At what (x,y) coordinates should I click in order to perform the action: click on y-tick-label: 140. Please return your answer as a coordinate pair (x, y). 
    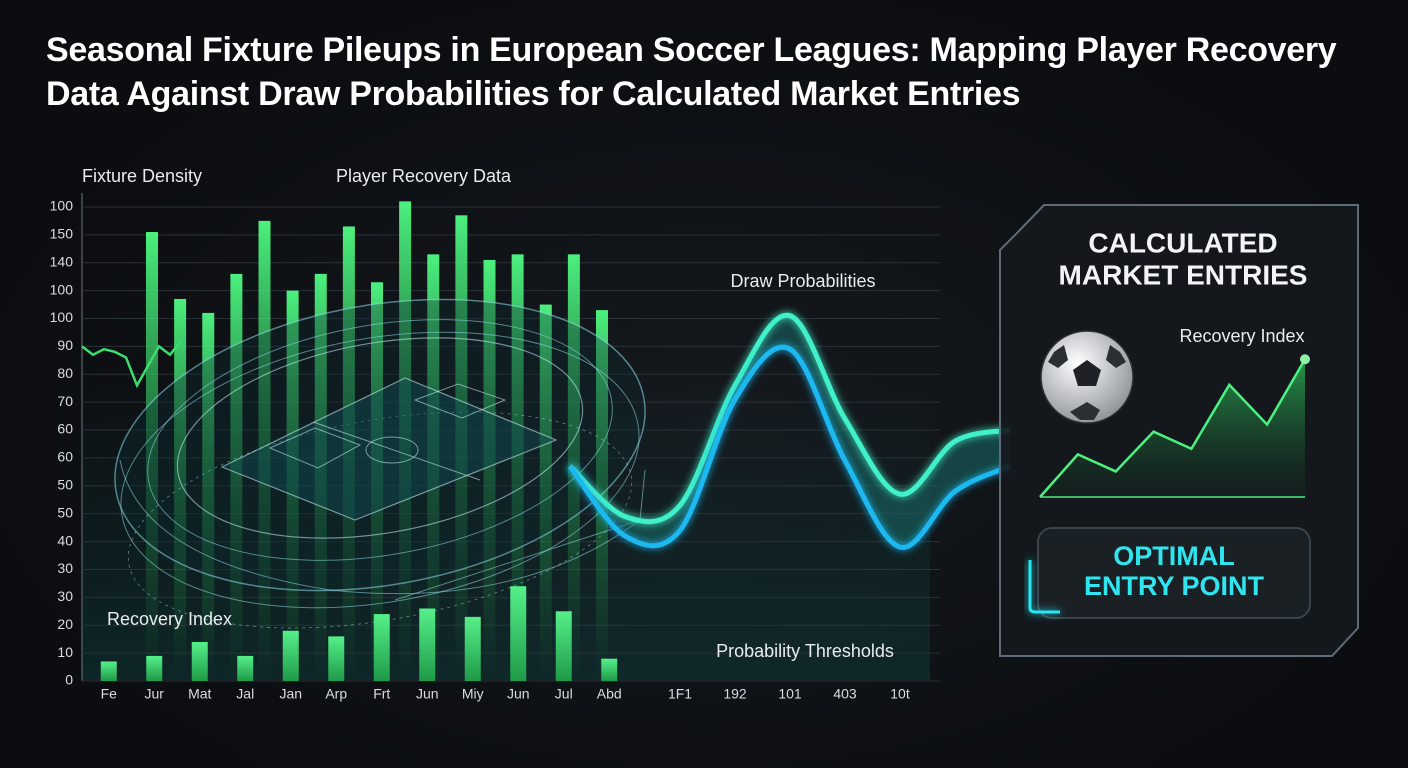
    Looking at the image, I should click on (62, 261).